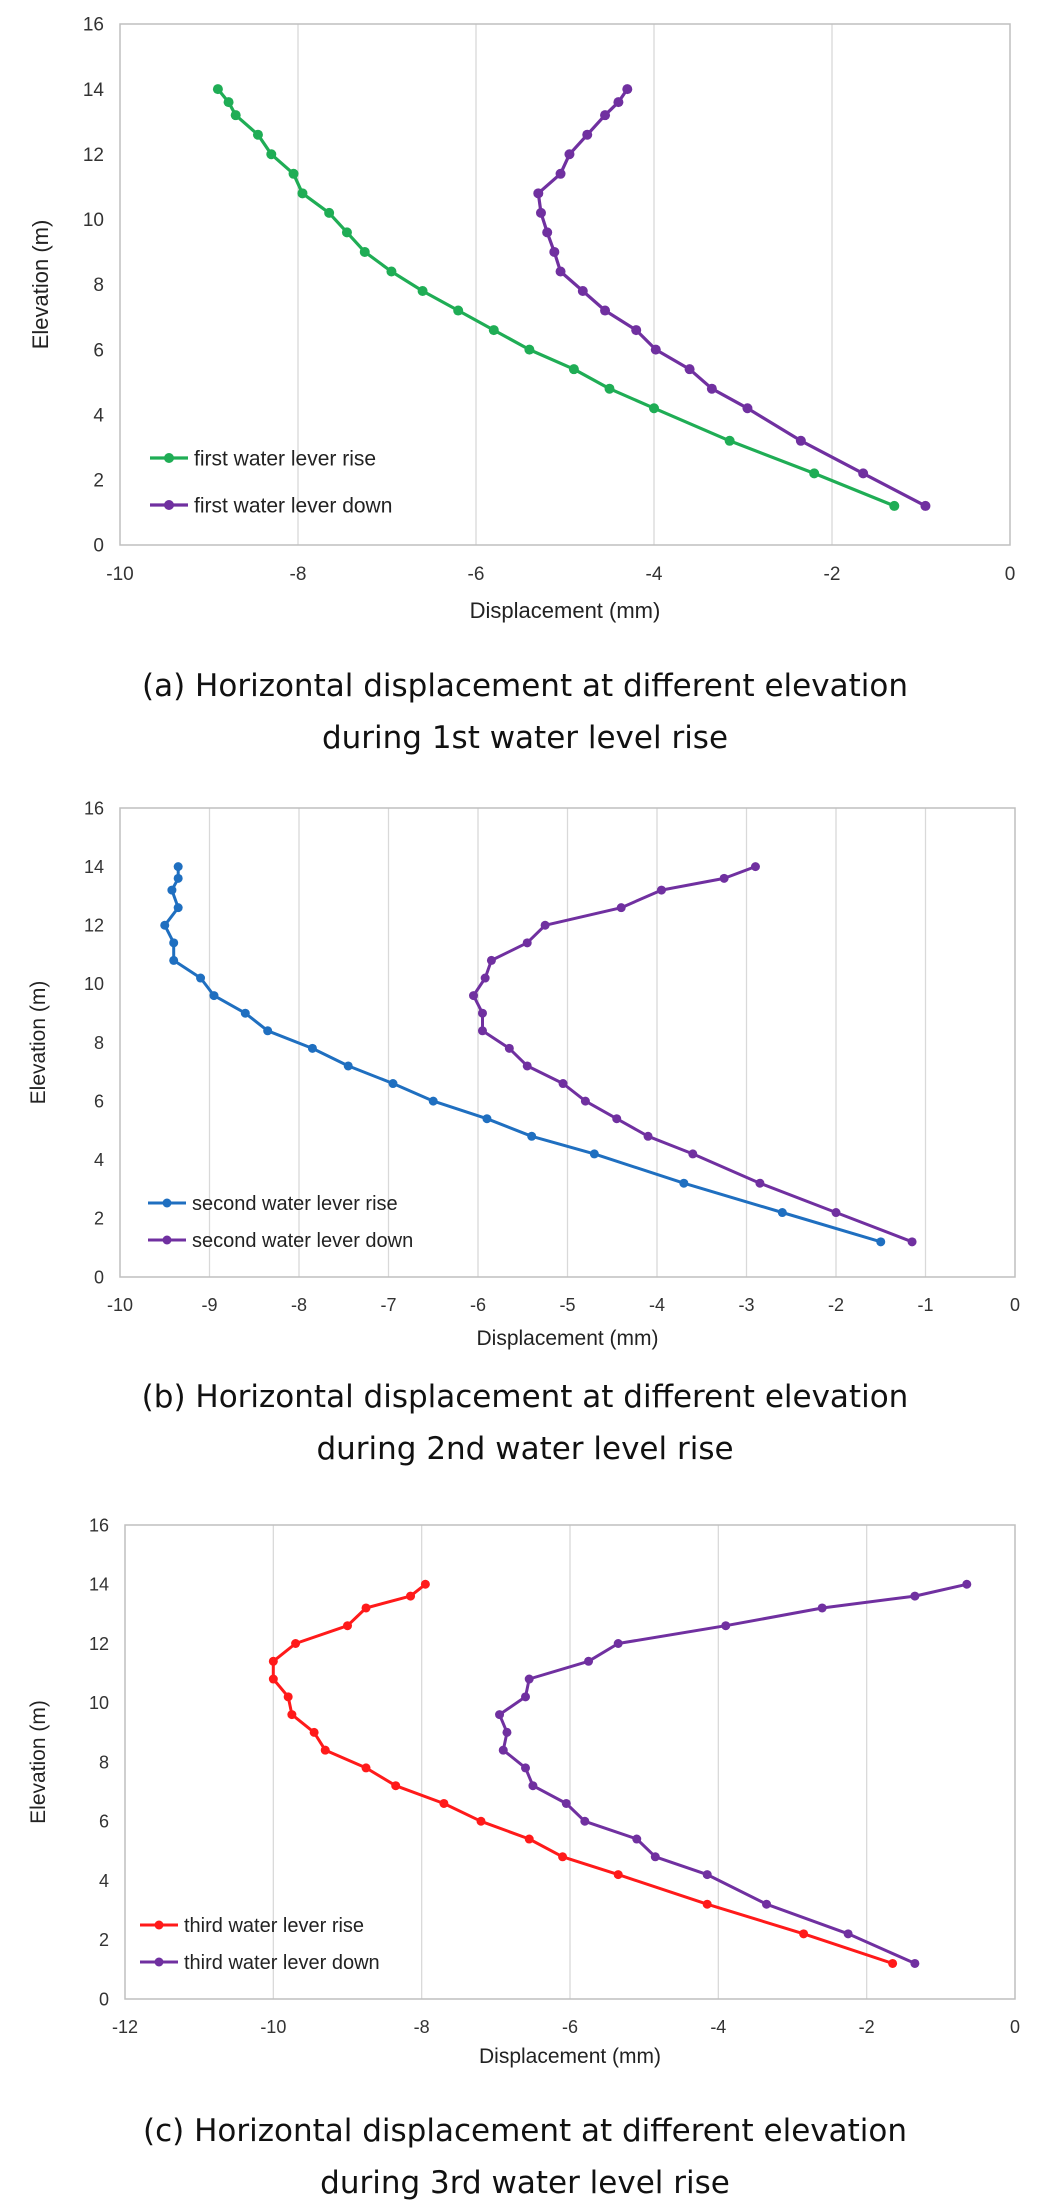 This screenshot has width=1050, height=2209. What do you see at coordinates (567, 1305) in the screenshot?
I see `x-tick-label: -5` at bounding box center [567, 1305].